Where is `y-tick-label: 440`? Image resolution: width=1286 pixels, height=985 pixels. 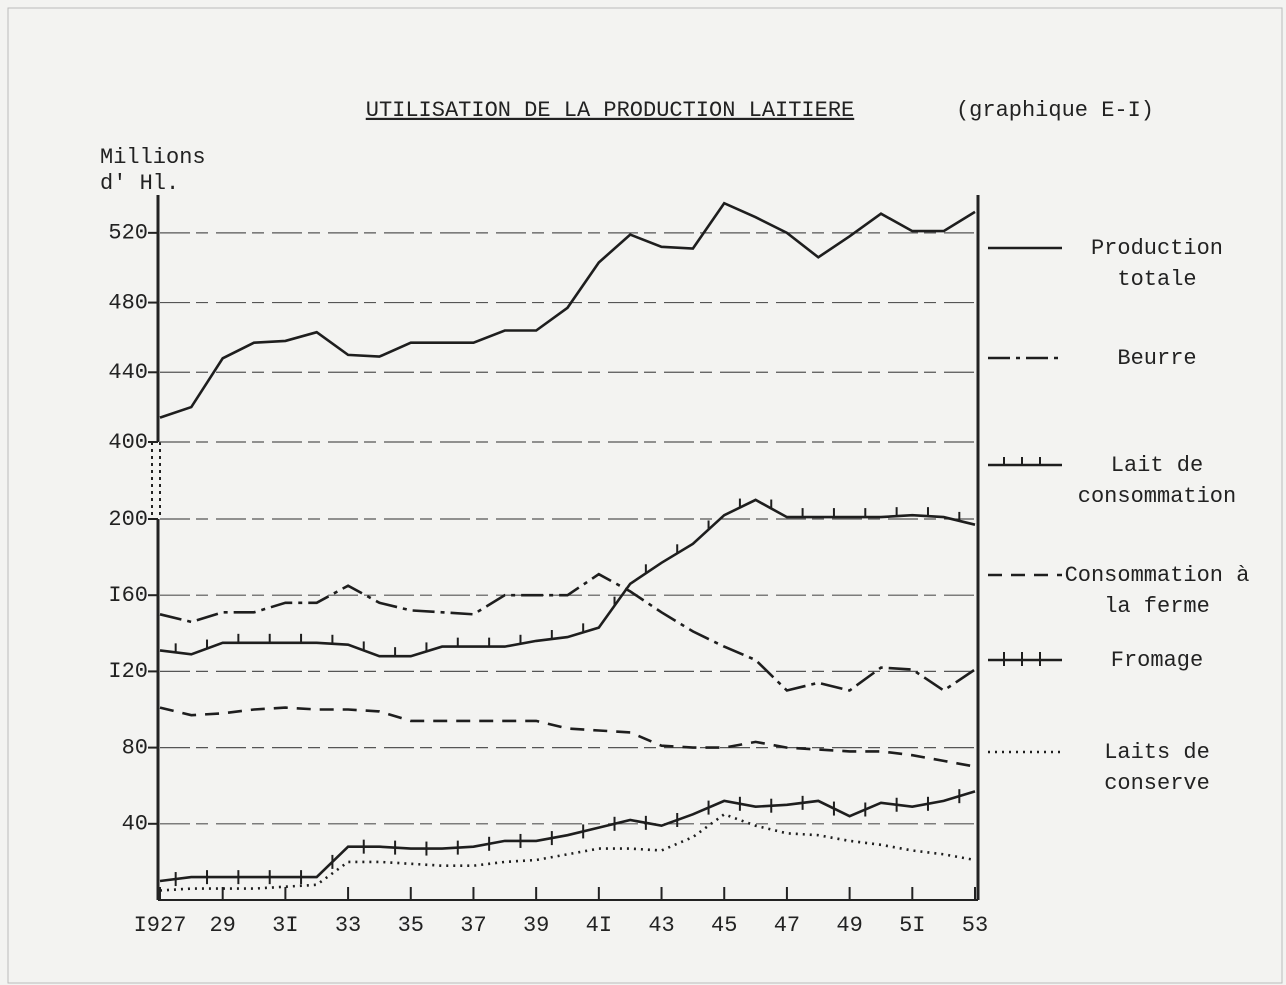 y-tick-label: 440 is located at coordinates (128, 372).